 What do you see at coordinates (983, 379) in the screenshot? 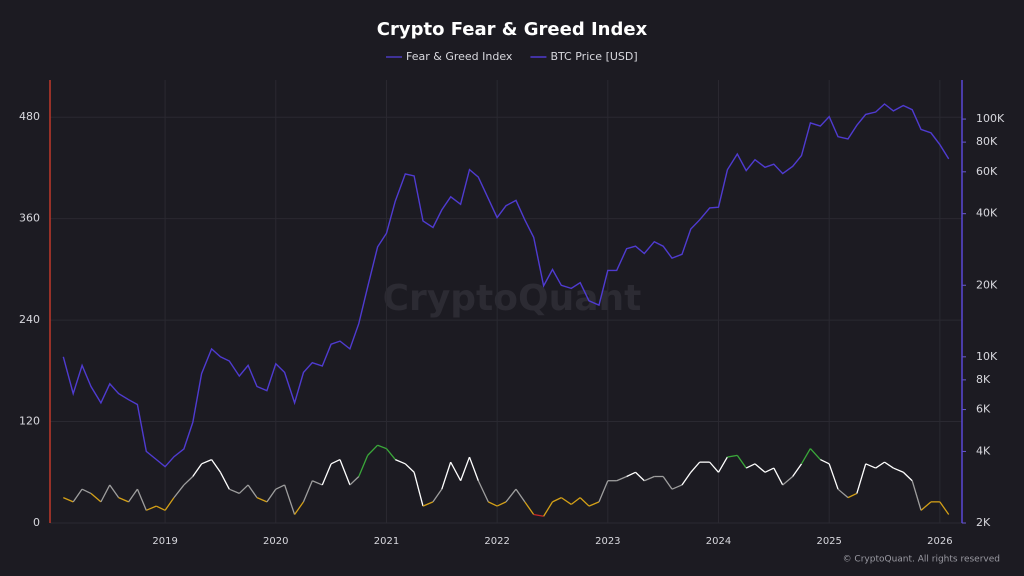
I see `y2-tick-label: 8K` at bounding box center [983, 379].